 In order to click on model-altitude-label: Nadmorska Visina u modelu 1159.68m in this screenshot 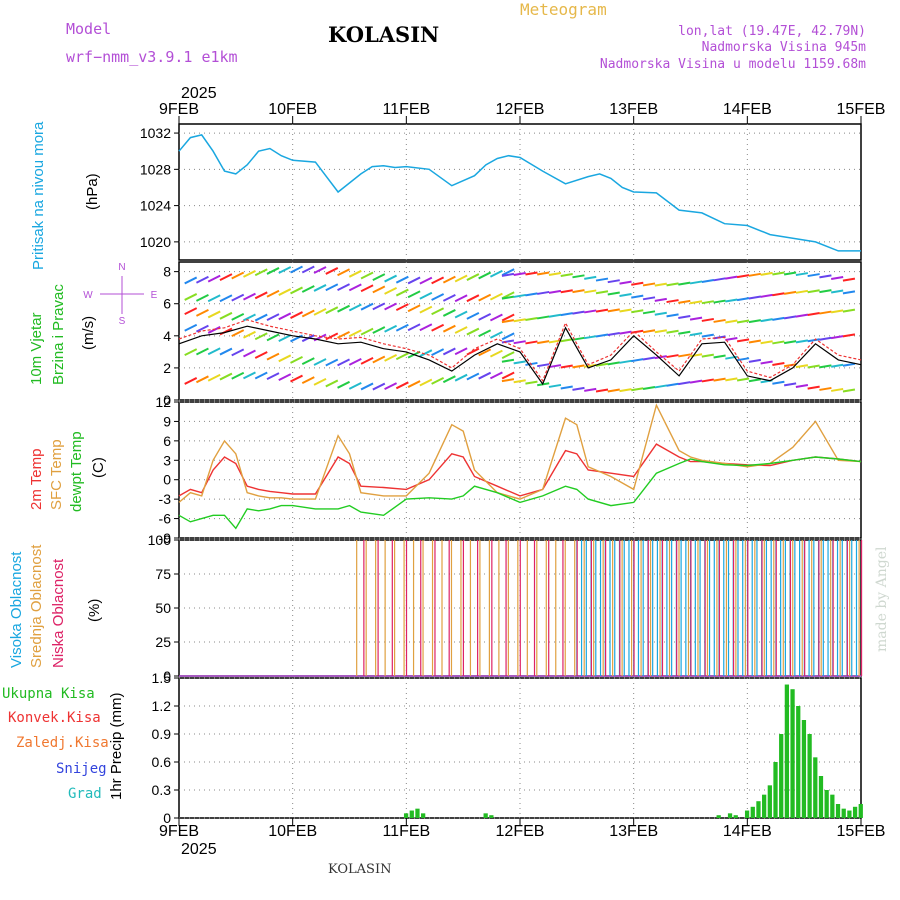, I will do `click(732, 64)`.